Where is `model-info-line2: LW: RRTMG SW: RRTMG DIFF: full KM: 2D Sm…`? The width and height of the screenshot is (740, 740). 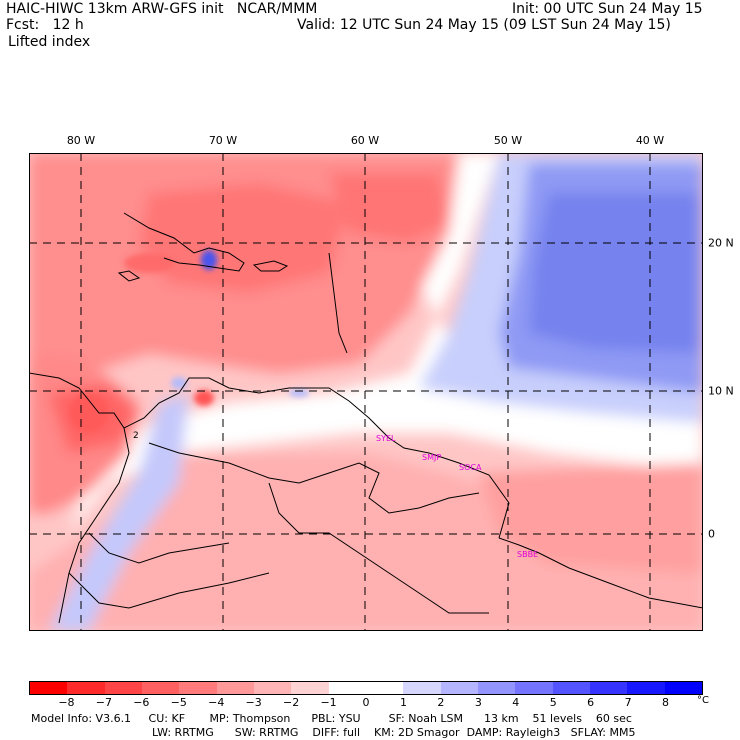
model-info-line2: LW: RRTMG SW: RRTMG DIFF: full KM: 2D Sm… is located at coordinates (394, 732).